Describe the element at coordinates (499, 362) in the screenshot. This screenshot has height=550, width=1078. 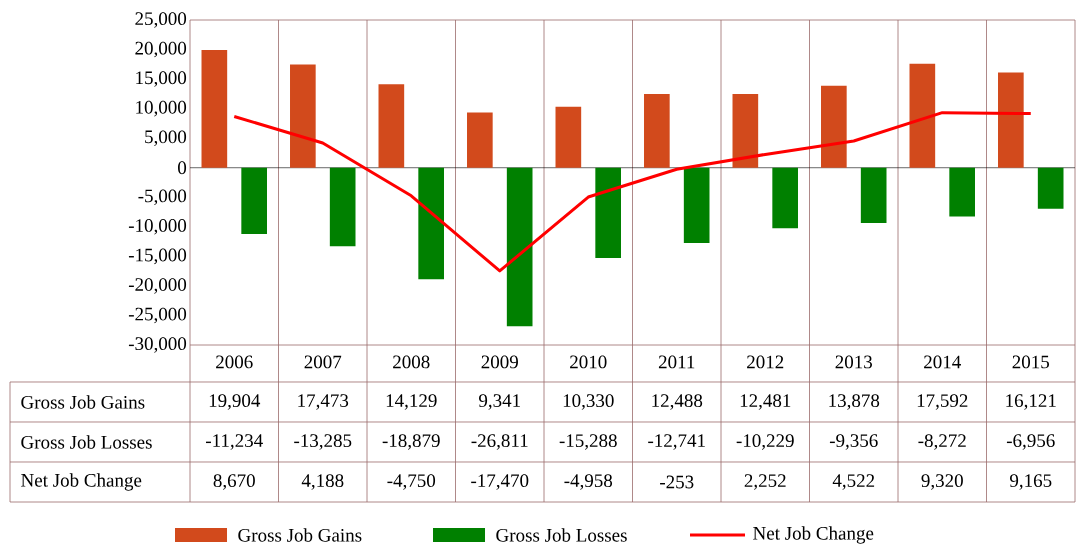
I see `x-tick-label: 2009` at that location.